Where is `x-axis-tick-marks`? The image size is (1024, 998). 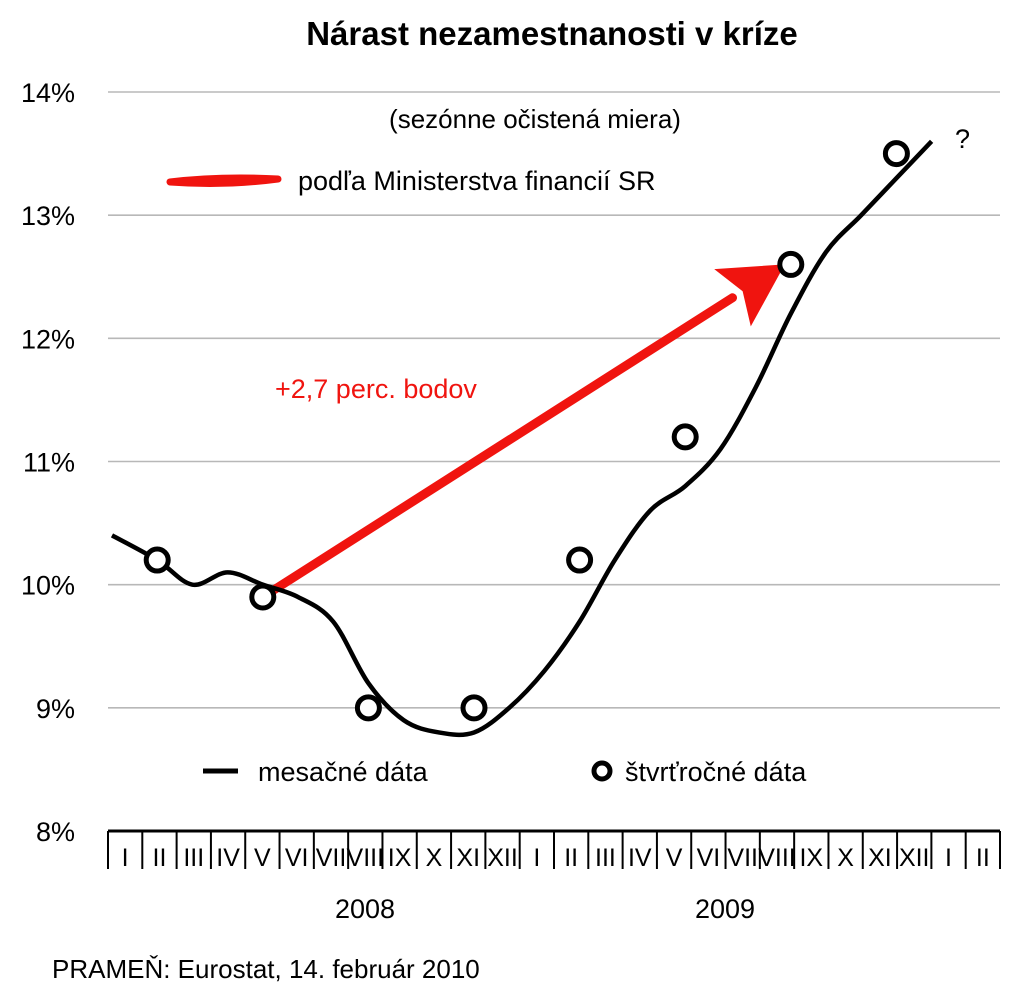
x-axis-tick-marks is located at coordinates (554, 850).